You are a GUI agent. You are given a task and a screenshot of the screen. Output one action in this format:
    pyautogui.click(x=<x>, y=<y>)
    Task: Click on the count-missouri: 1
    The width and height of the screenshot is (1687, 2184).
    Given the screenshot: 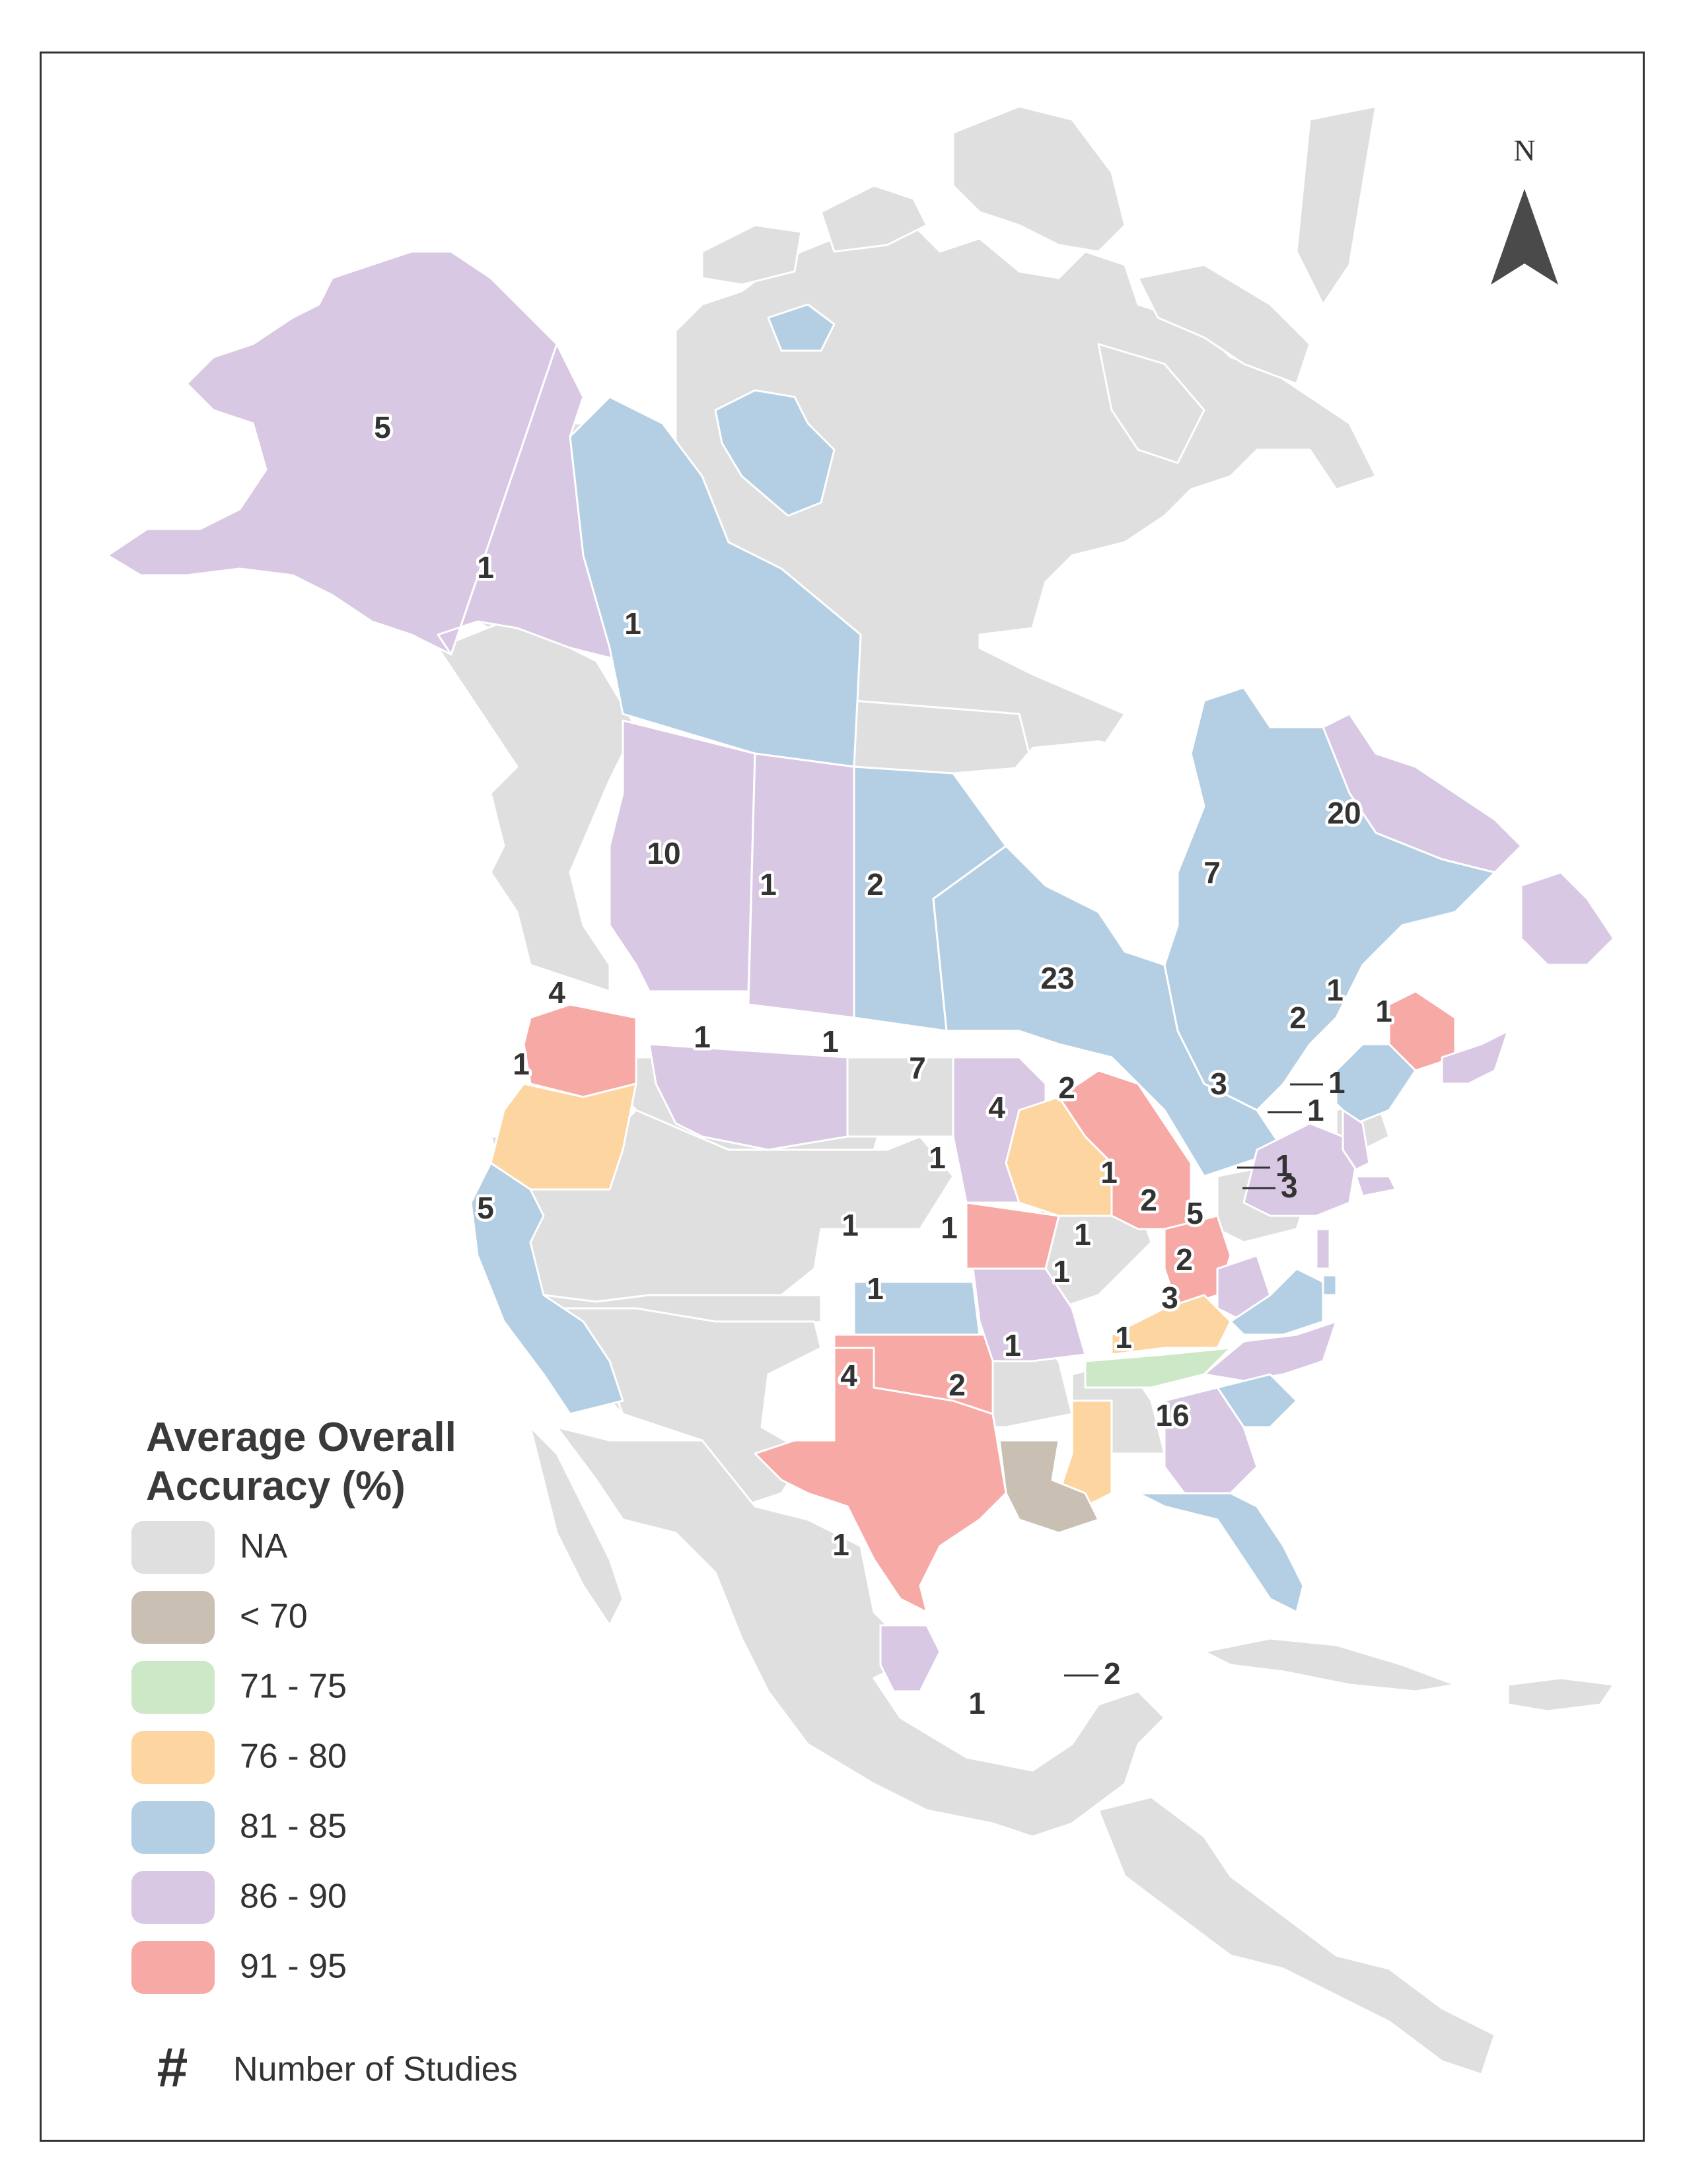 What is the action you would take?
    pyautogui.click(x=949, y=1228)
    